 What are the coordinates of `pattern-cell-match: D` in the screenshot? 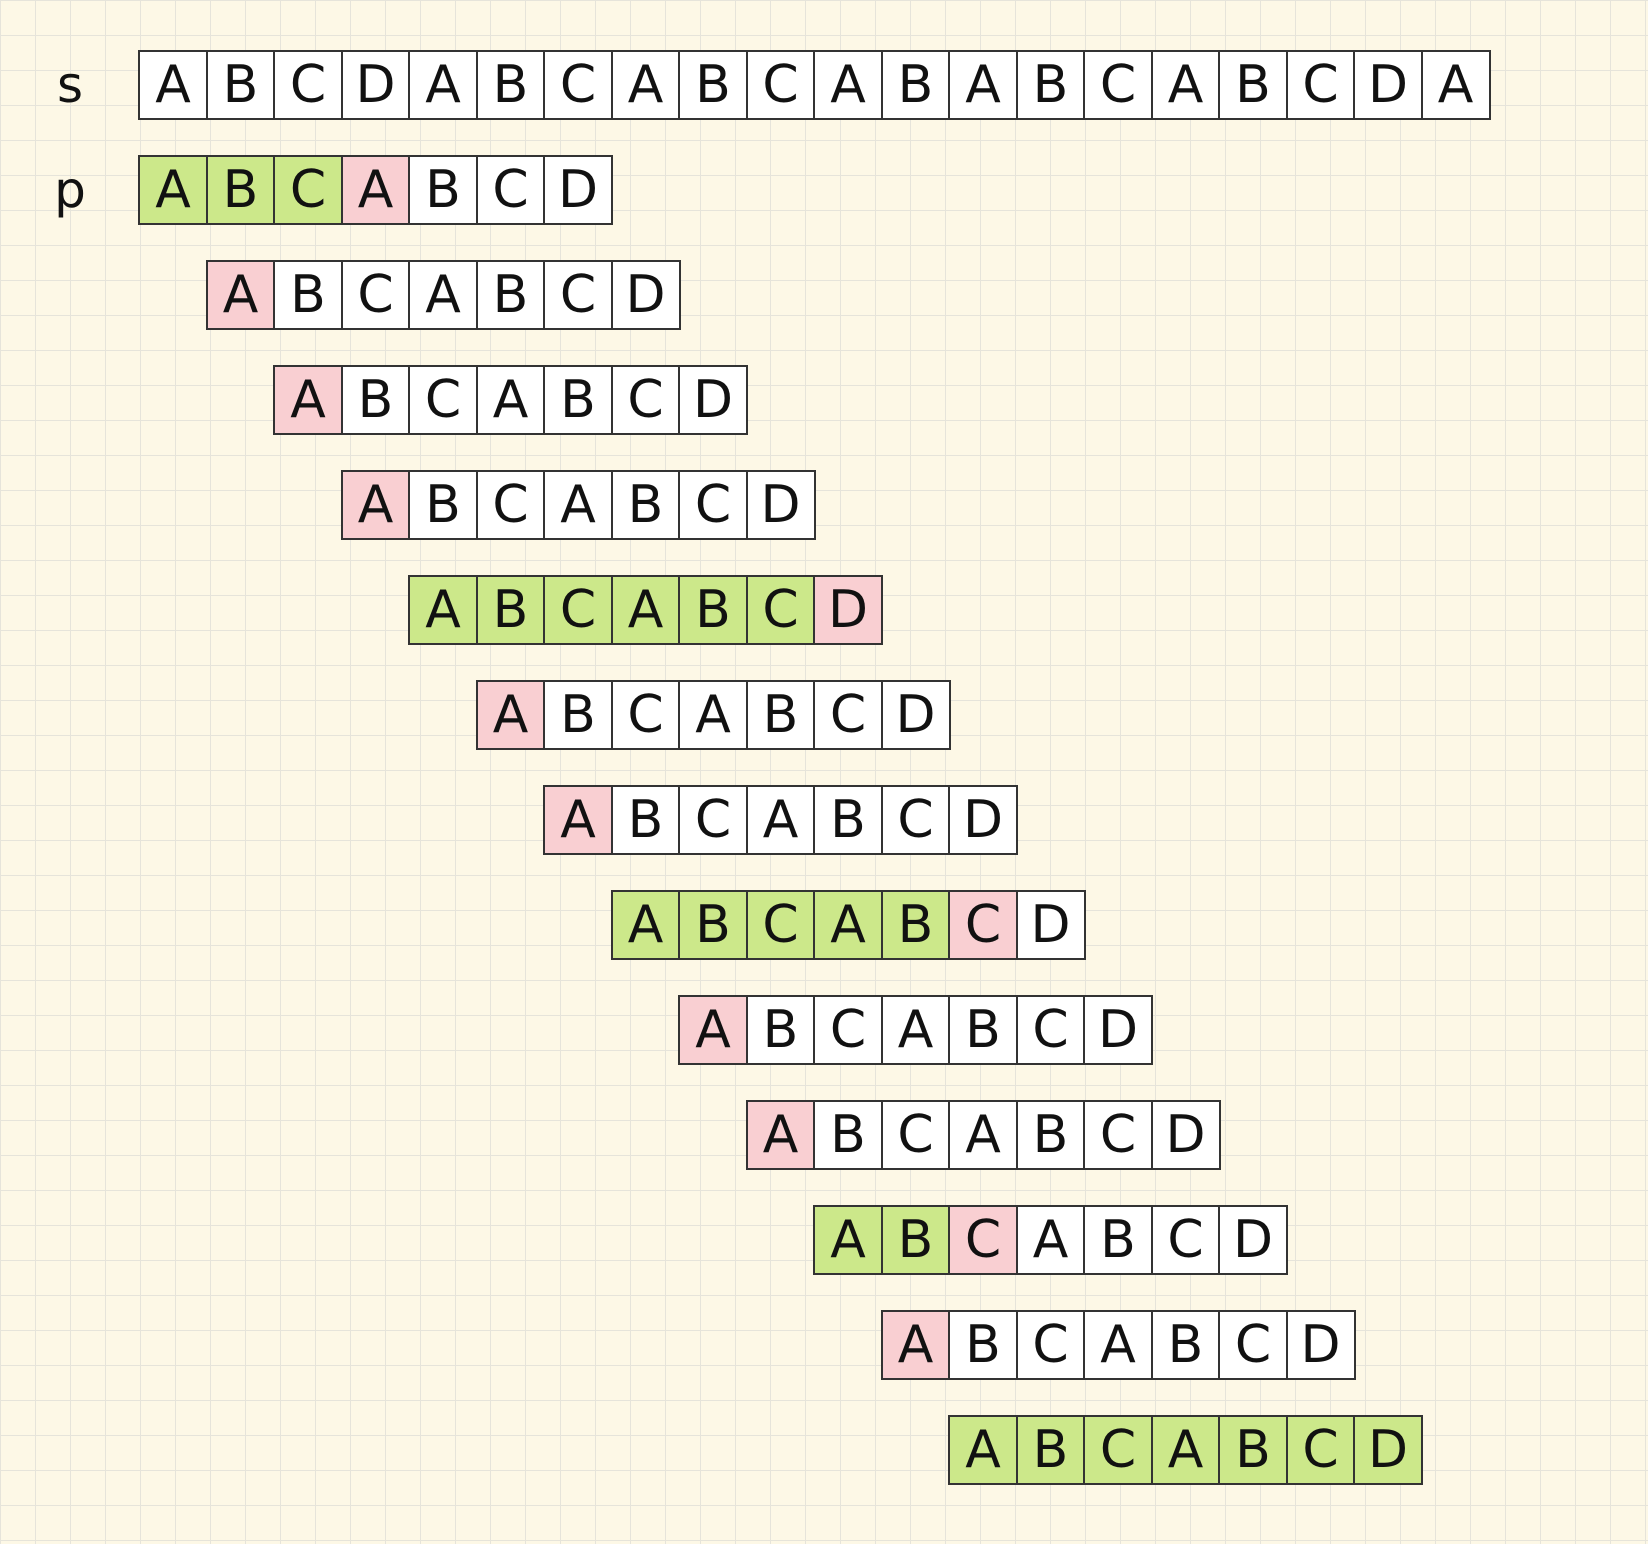 It's located at (1388, 1450).